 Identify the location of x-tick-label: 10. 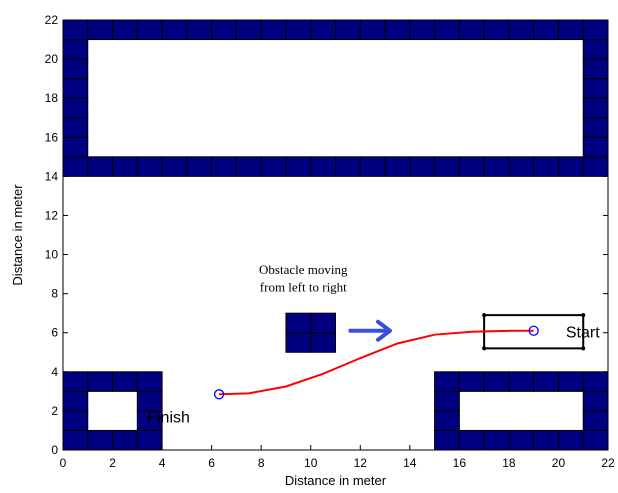
(311, 463).